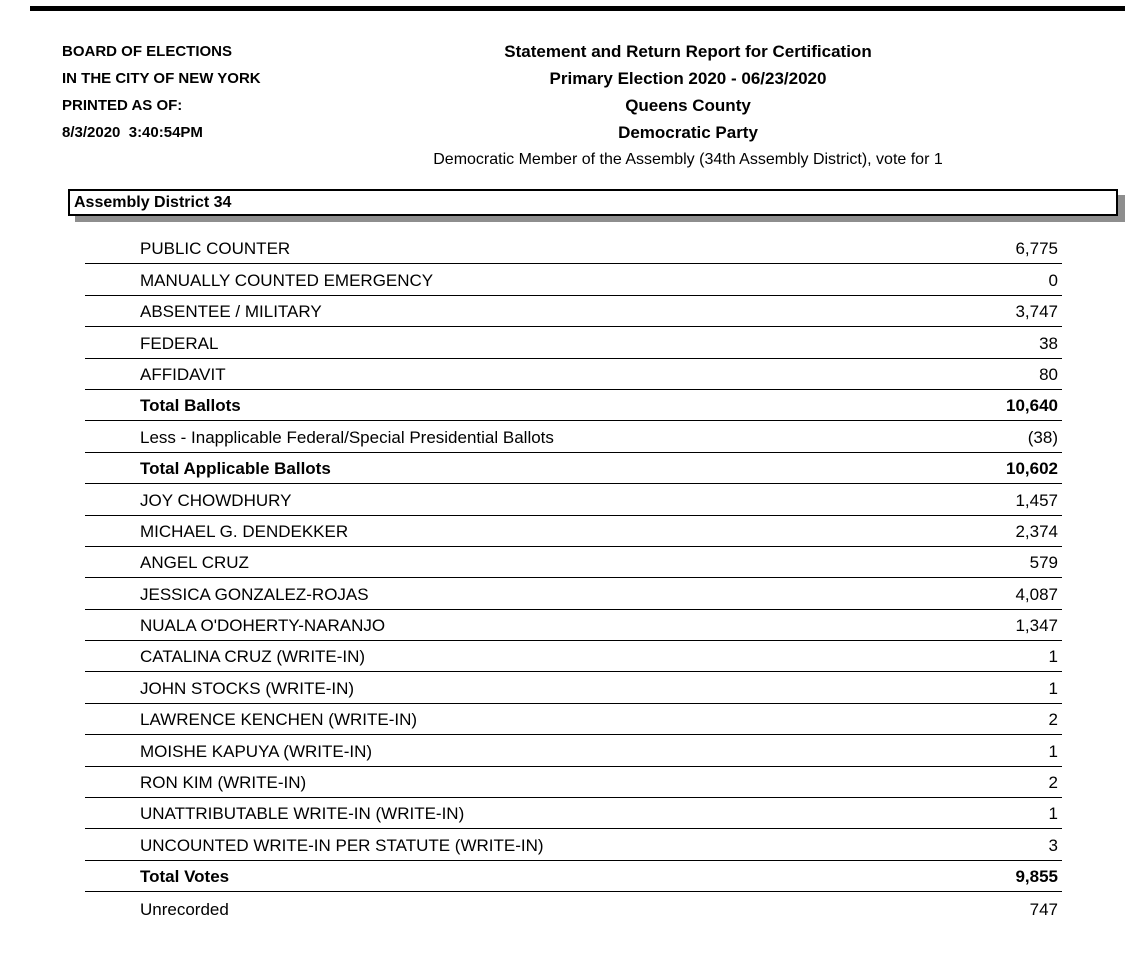 Image resolution: width=1125 pixels, height=956 pixels. I want to click on table-row: AFFIDAVIT 80, so click(573, 374).